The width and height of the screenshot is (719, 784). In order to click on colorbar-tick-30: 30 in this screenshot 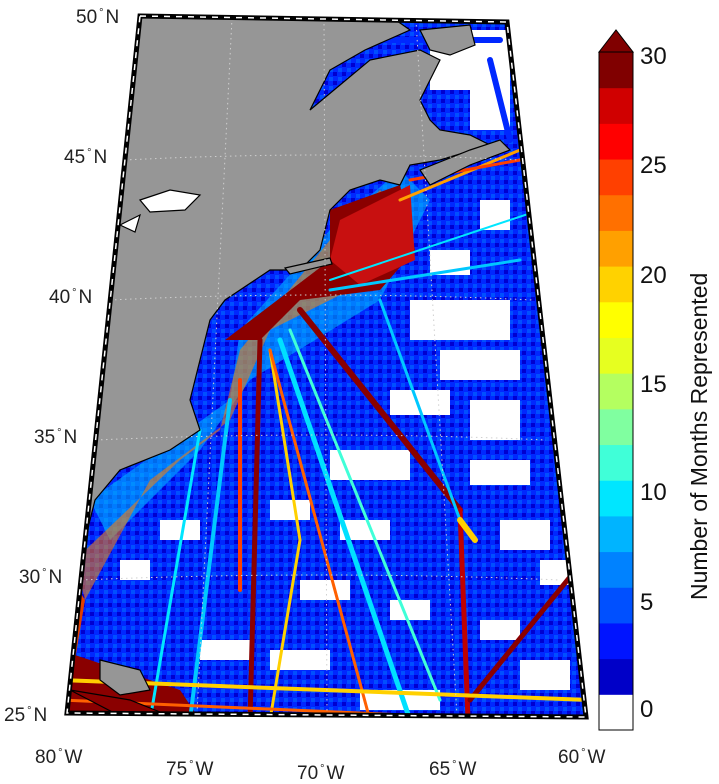, I will do `click(653, 56)`.